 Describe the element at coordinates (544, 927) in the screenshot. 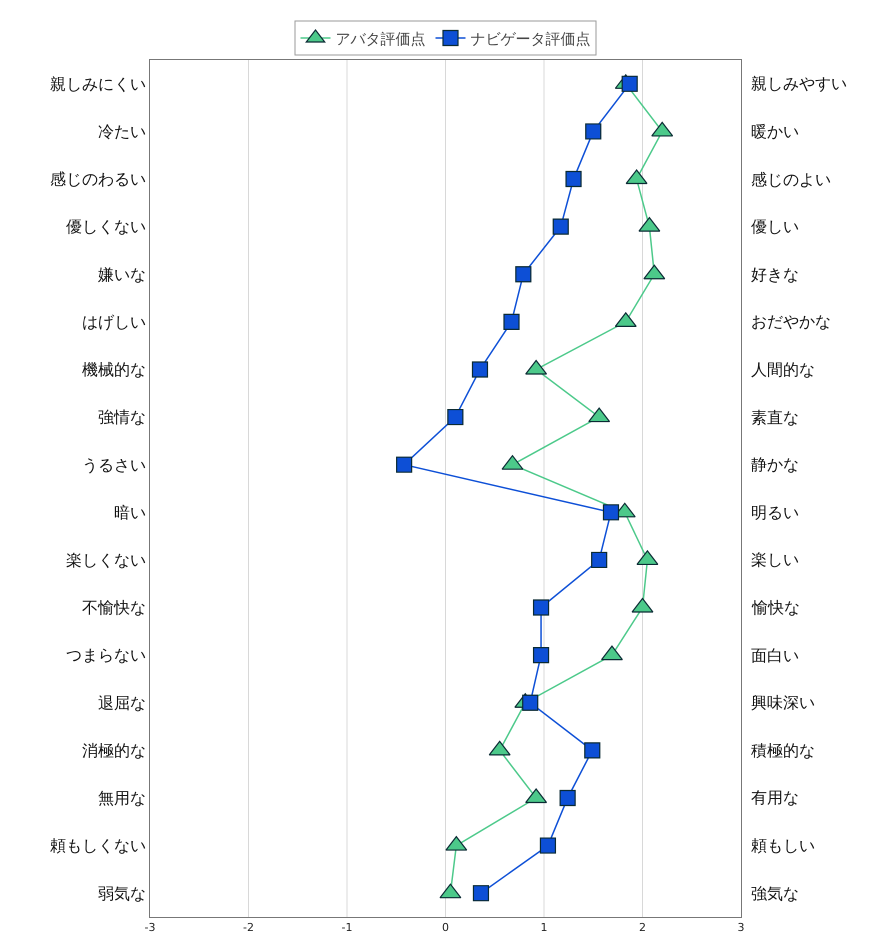

I see `x-tick-label: 1` at that location.